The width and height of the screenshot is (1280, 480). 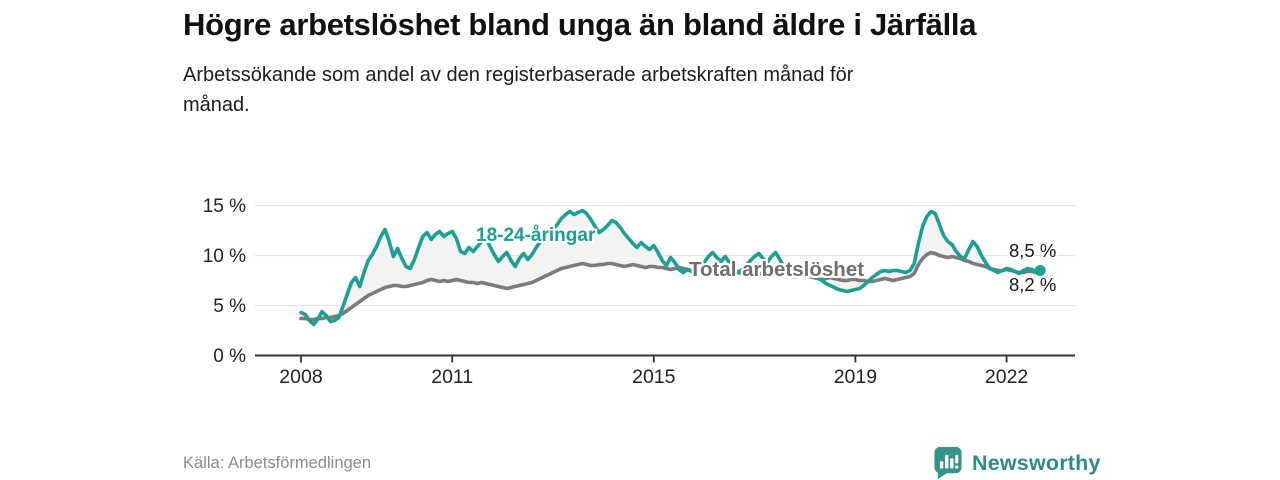 What do you see at coordinates (224, 256) in the screenshot?
I see `y-axis-tick-label: 10 %` at bounding box center [224, 256].